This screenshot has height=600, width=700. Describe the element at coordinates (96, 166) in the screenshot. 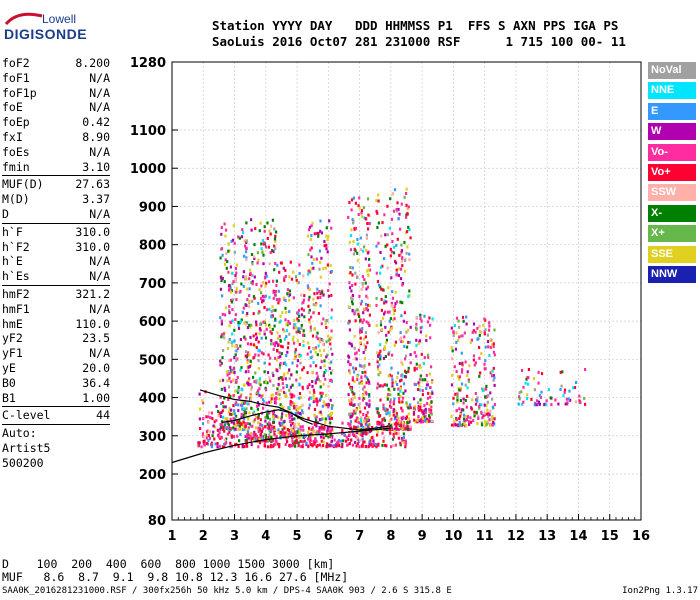

I see `param-value: 3.10` at that location.